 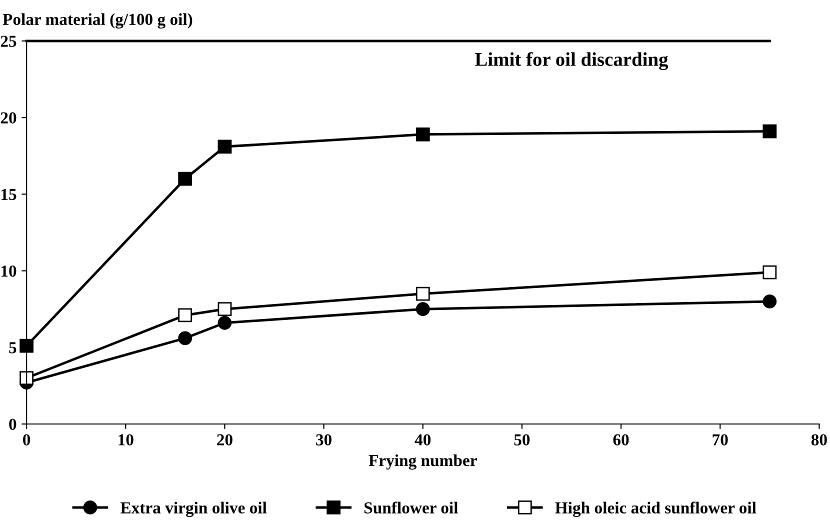 What do you see at coordinates (8, 41) in the screenshot?
I see `y-tick-label: 25` at bounding box center [8, 41].